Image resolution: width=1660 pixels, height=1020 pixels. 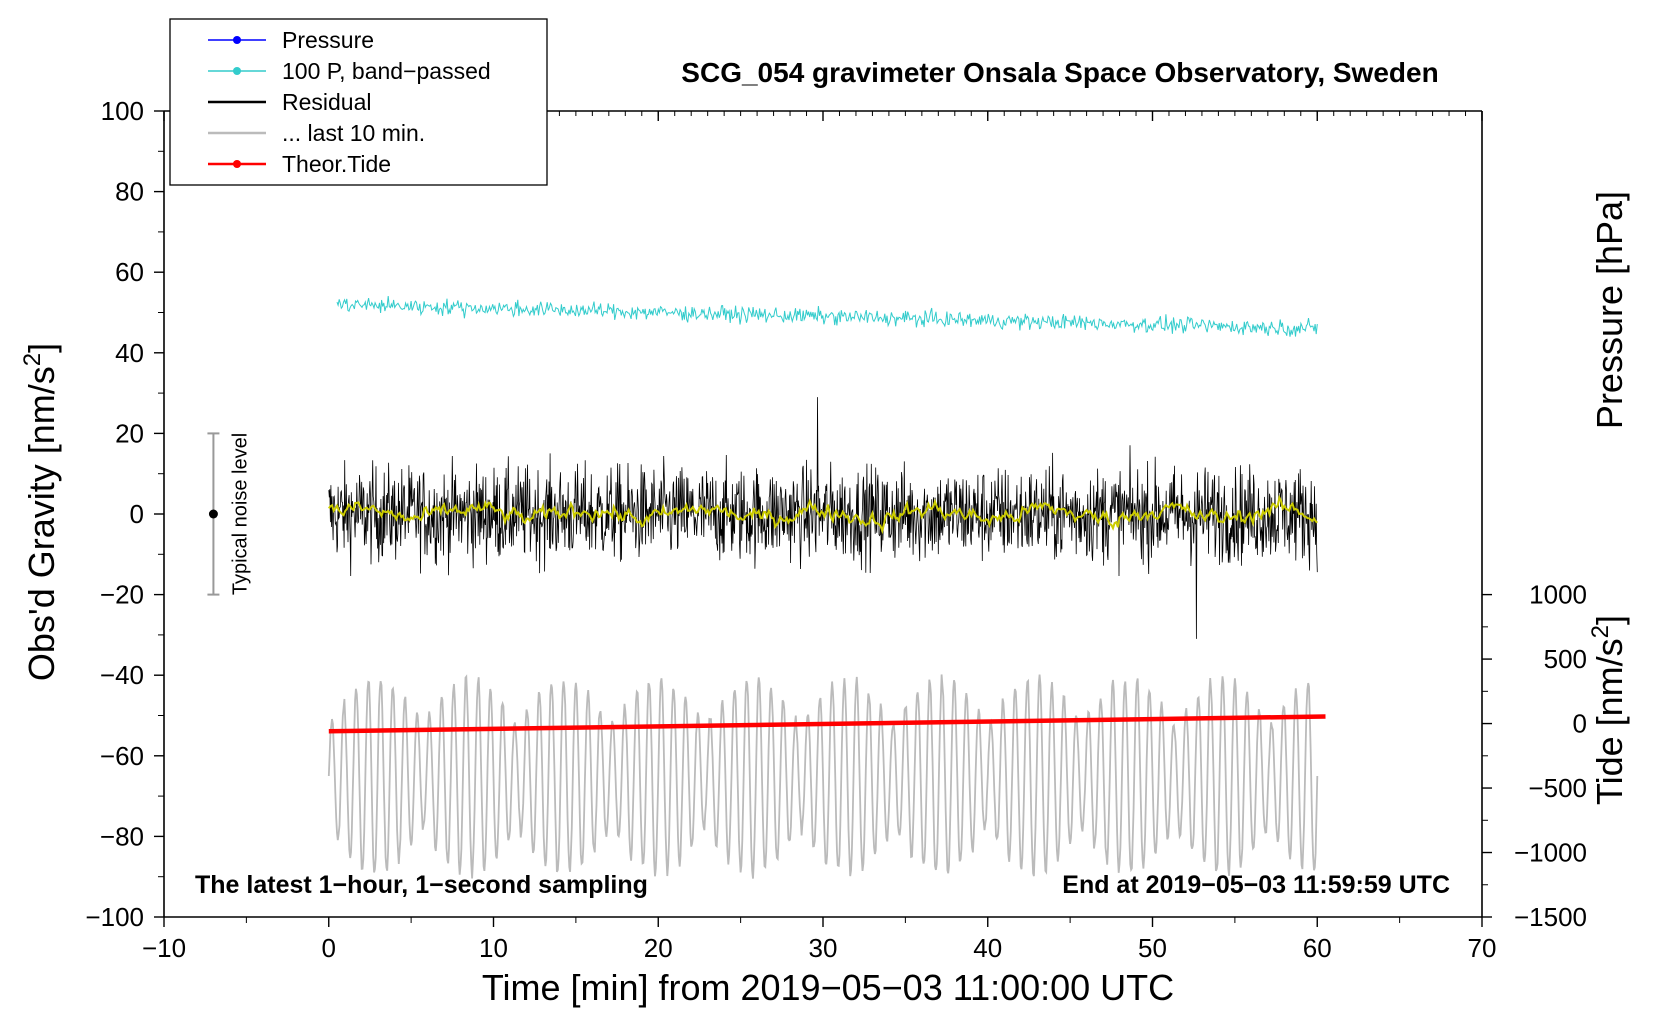 What do you see at coordinates (32, 359) in the screenshot?
I see `y-axis-label-sup: 2` at bounding box center [32, 359].